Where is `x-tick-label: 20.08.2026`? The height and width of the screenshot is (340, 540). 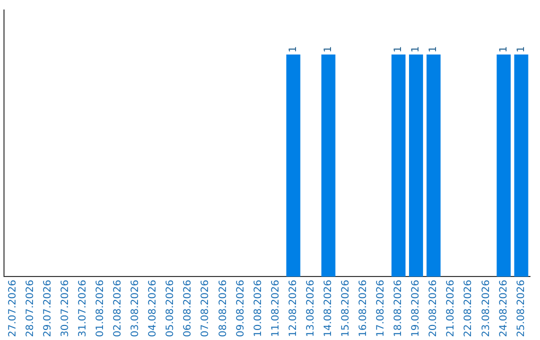 x-tick-label: 20.08.2026 is located at coordinates (434, 309).